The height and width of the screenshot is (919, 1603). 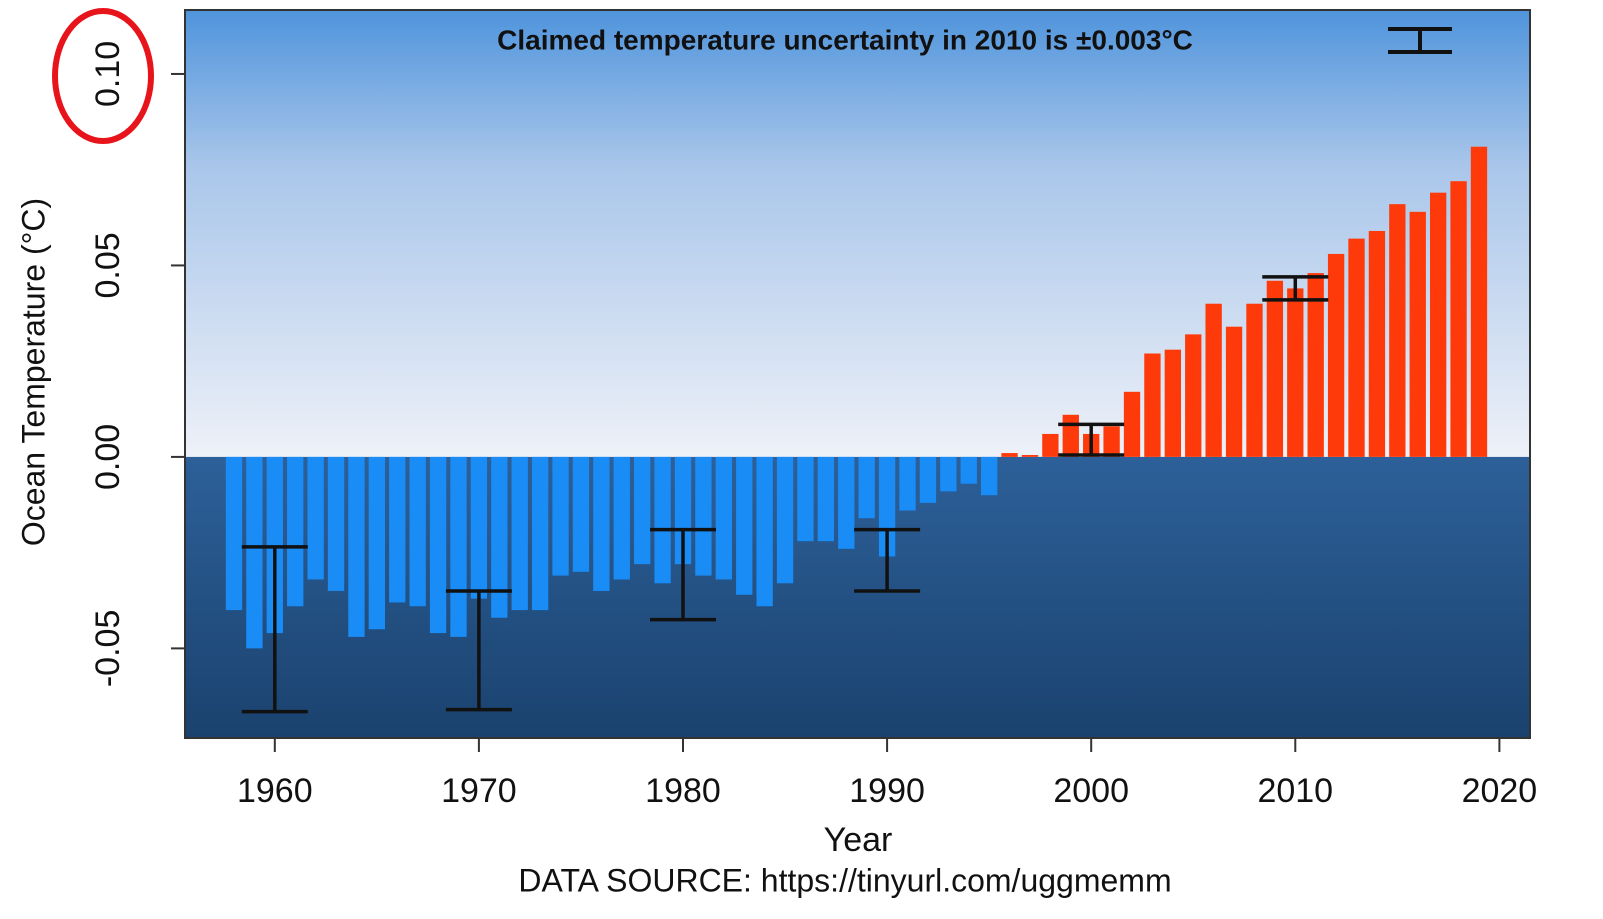 I want to click on x-tick-label: 2000, so click(x=1091, y=791).